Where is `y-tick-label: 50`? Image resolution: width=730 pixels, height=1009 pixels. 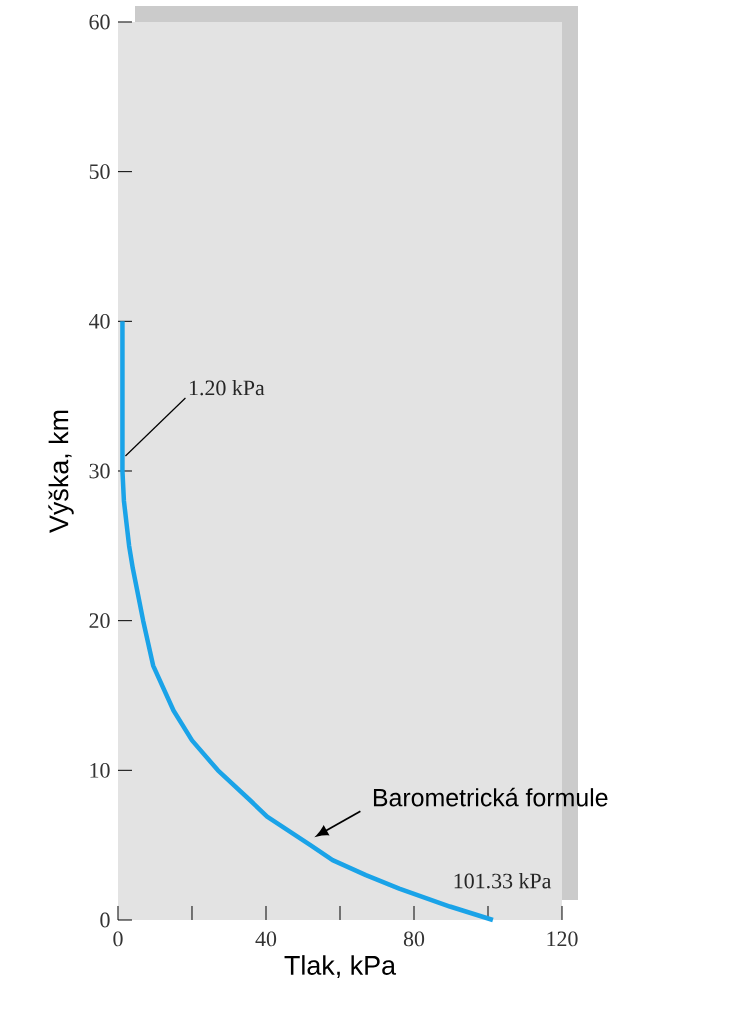
y-tick-label: 50 is located at coordinates (99, 172).